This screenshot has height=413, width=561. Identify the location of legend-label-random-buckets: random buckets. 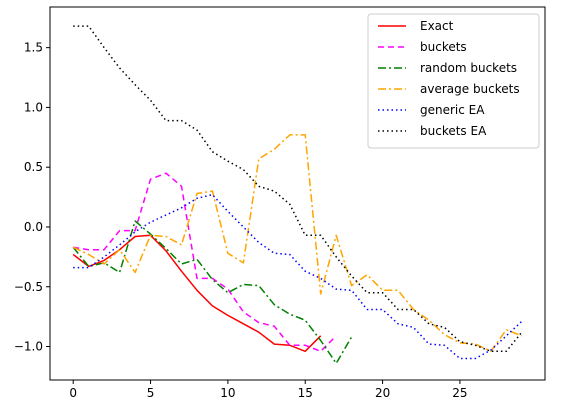
(468, 68).